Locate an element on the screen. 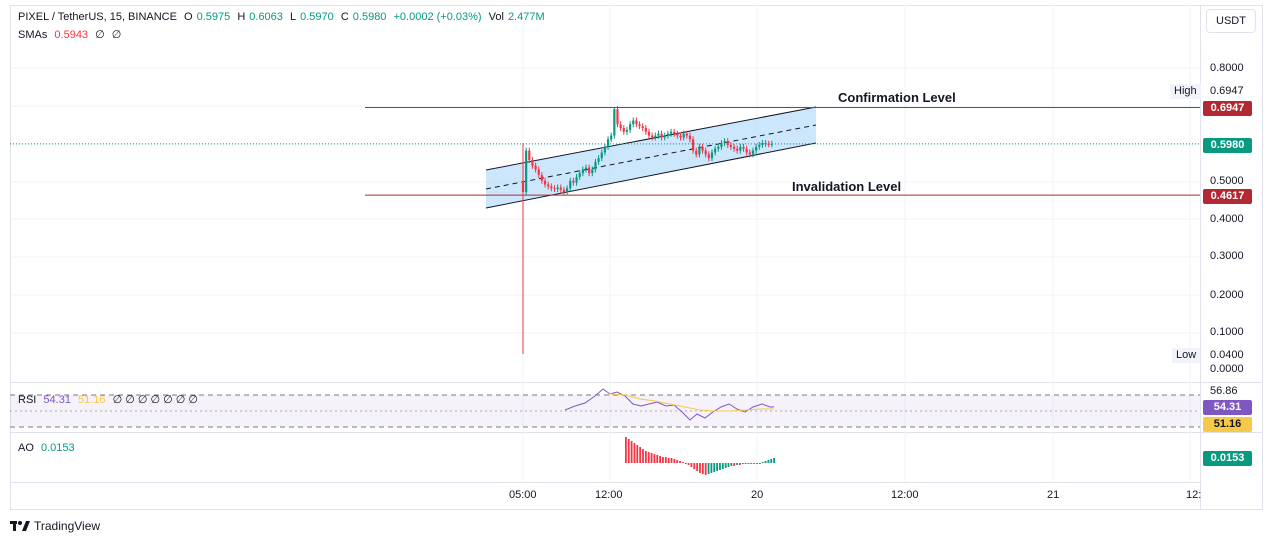 Image resolution: width=1273 pixels, height=544 pixels. ao-pane-separator is located at coordinates (636, 432).